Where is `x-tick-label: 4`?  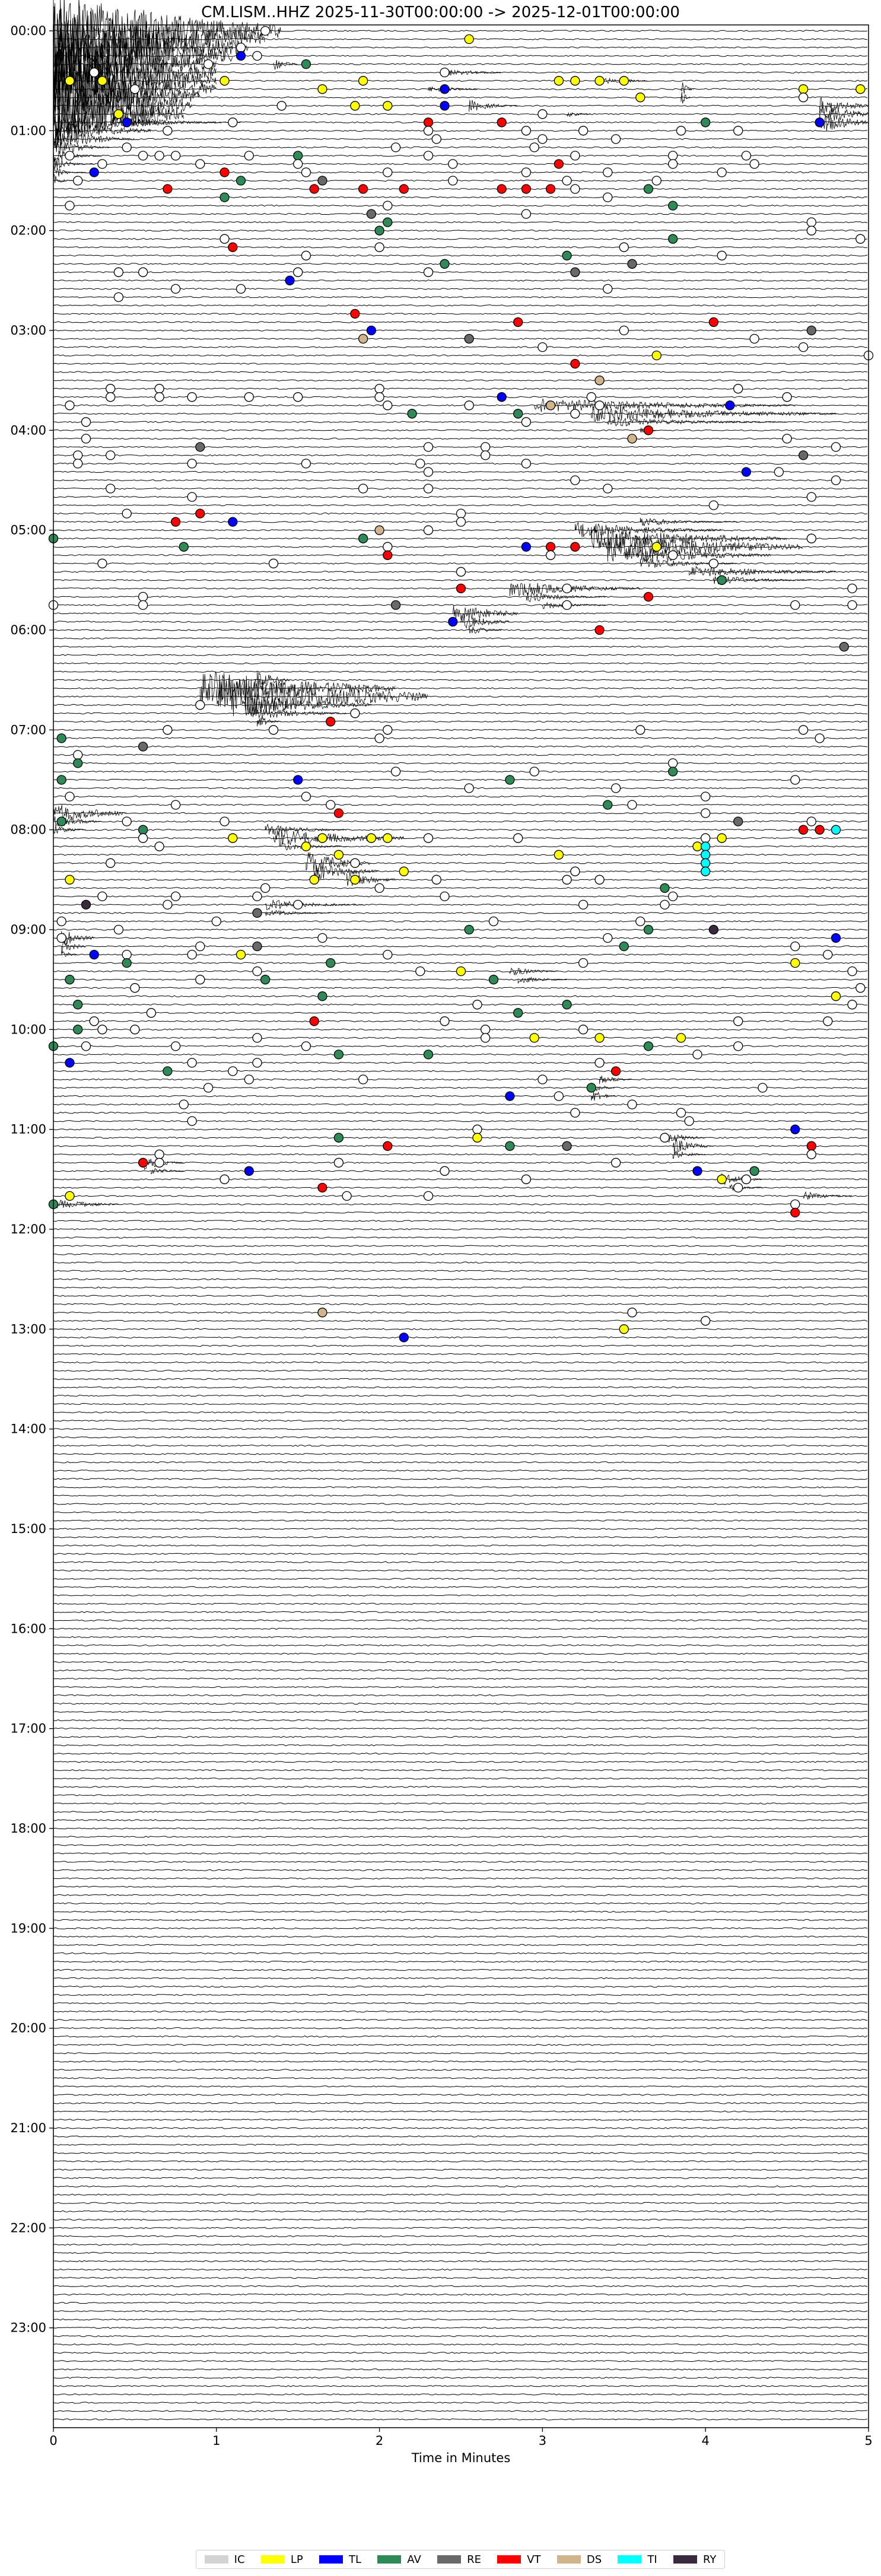 x-tick-label: 4 is located at coordinates (706, 2441).